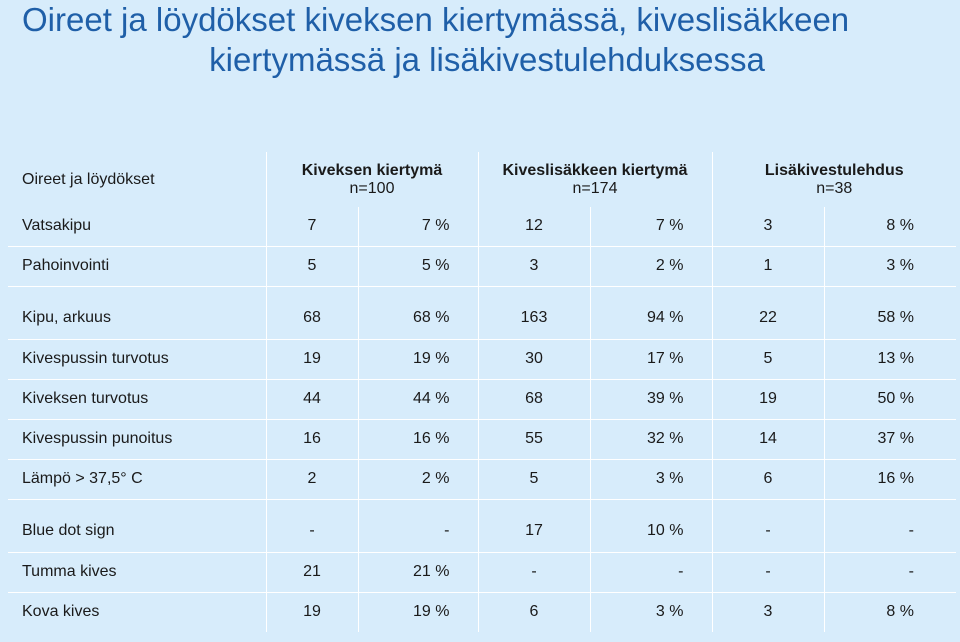 The width and height of the screenshot is (960, 642). I want to click on percent-cell: 13 %, so click(890, 359).